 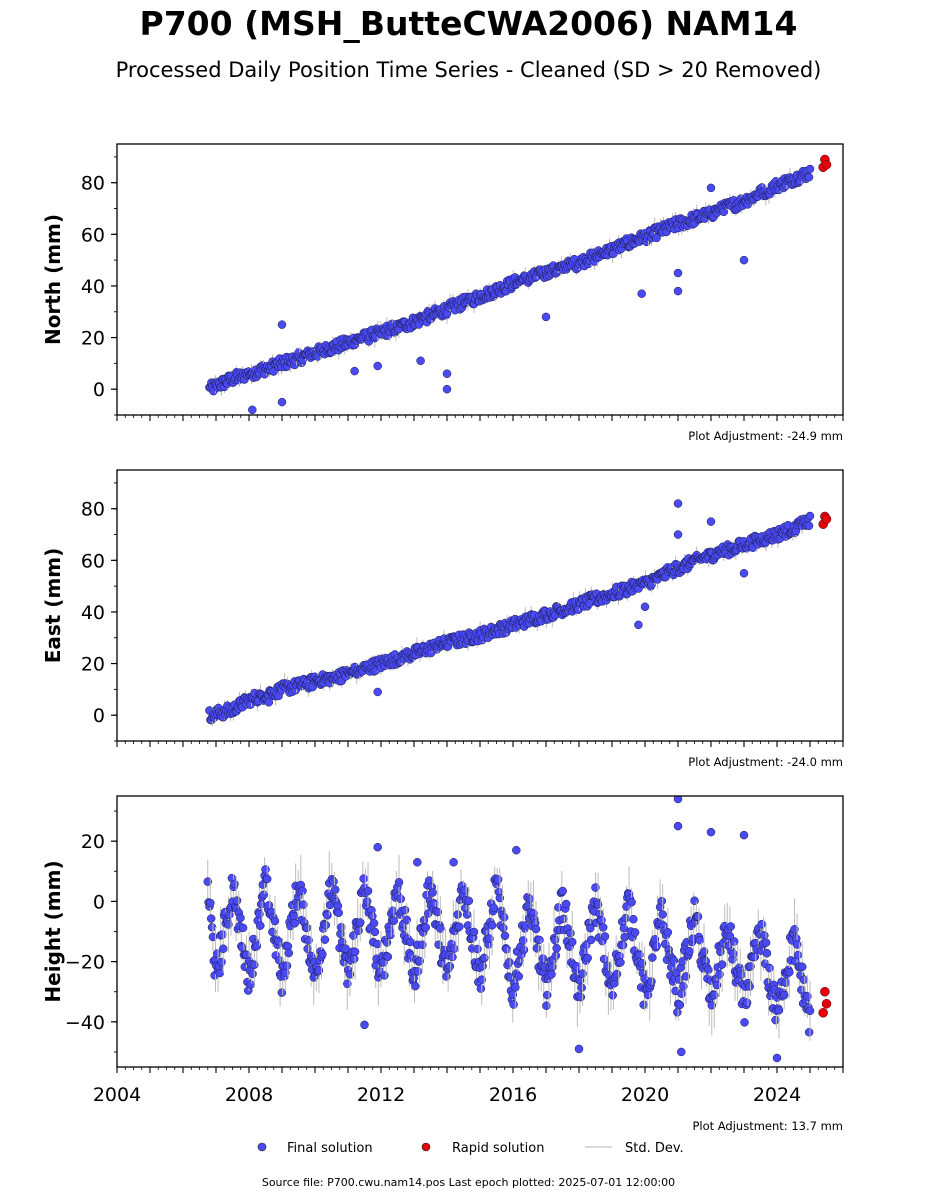 I want to click on east-ytick-label: 80, so click(x=93, y=510).